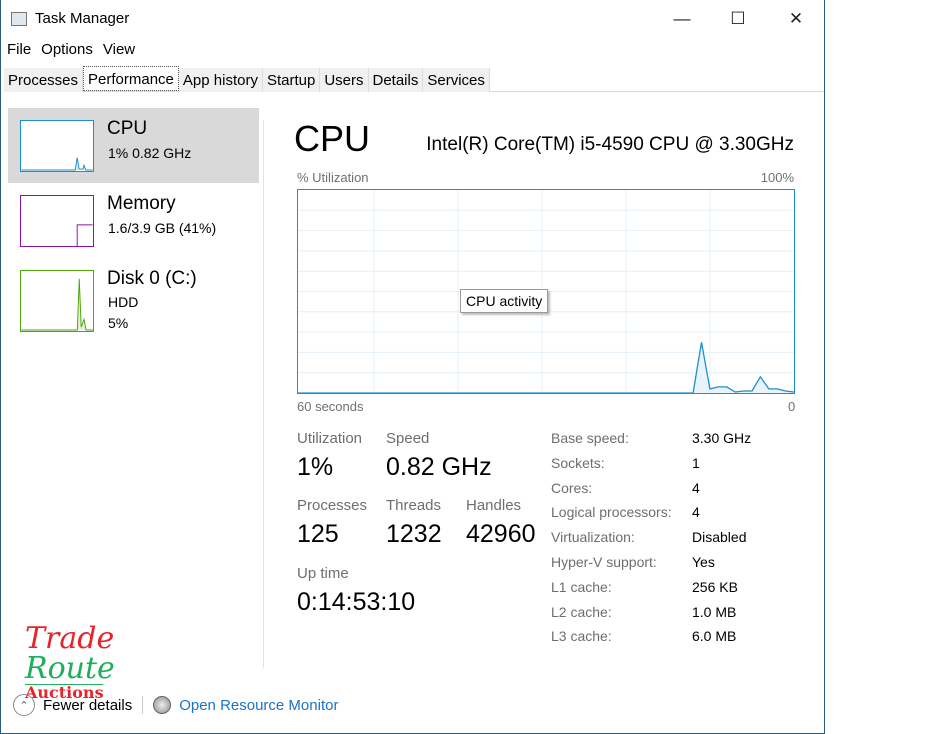  Describe the element at coordinates (88, 705) in the screenshot. I see `fewer-details-link: Fewer details` at that location.